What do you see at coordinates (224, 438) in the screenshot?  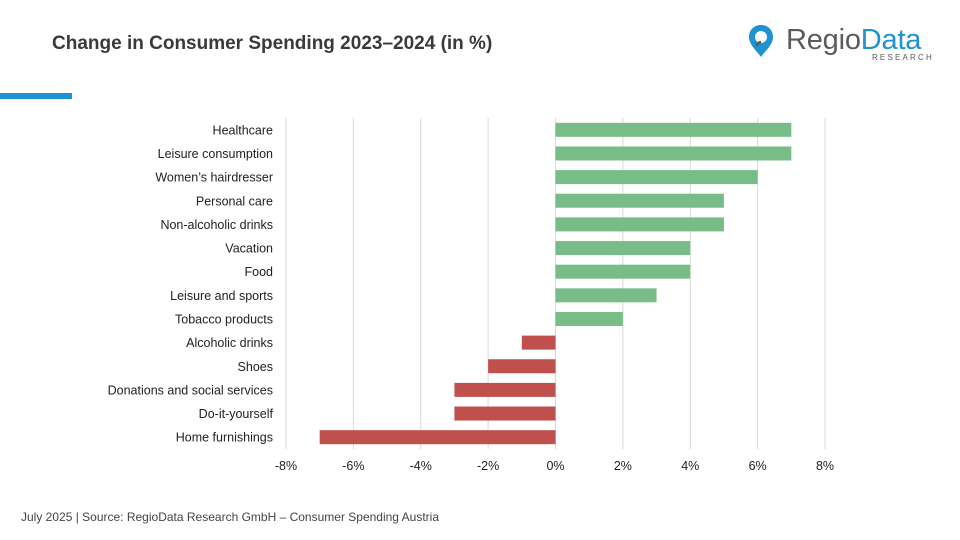 I see `category-label: Home furnishings` at bounding box center [224, 438].